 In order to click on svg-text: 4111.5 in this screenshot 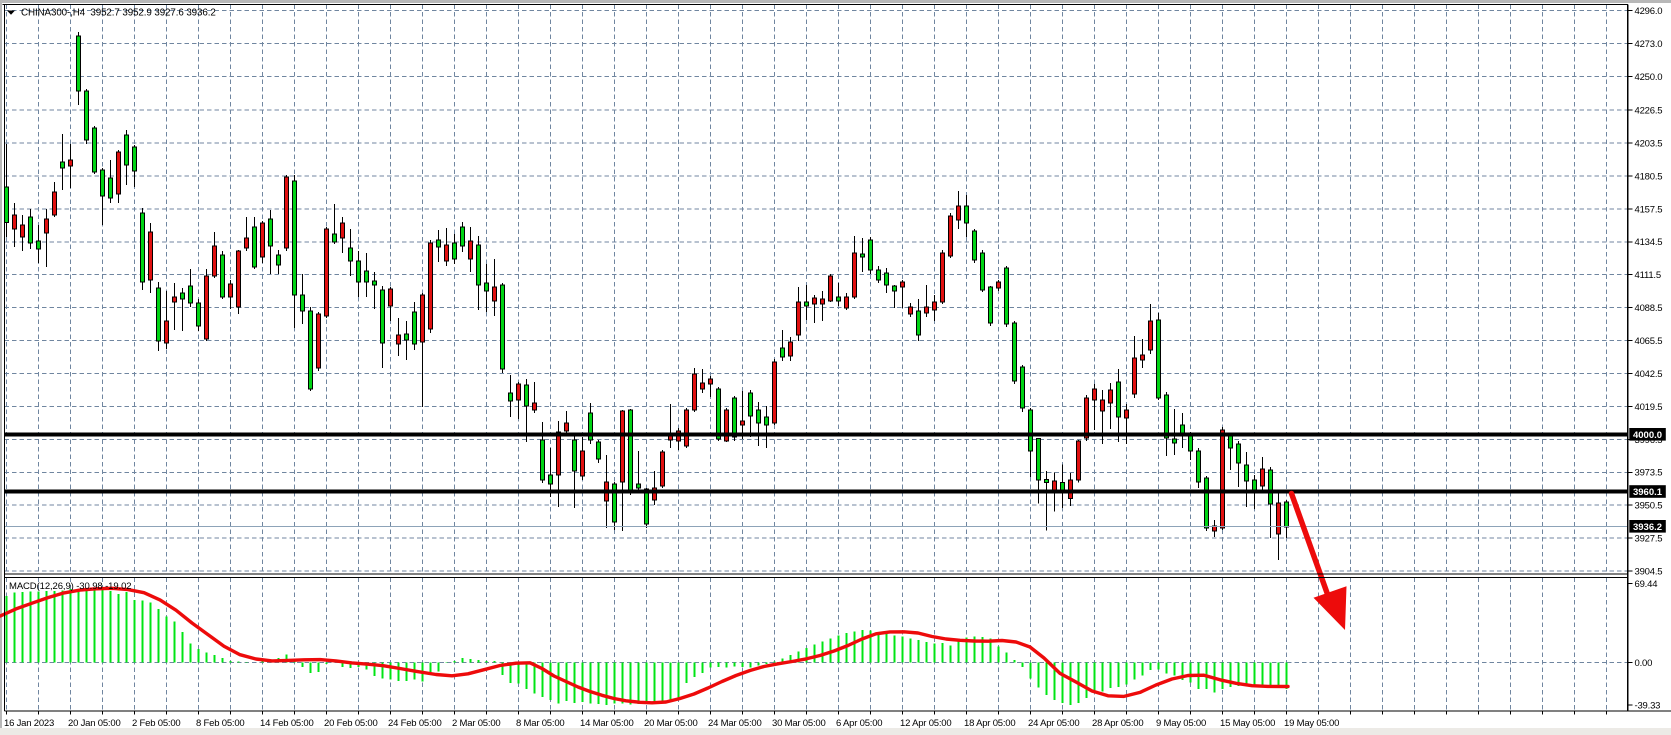, I will do `click(1648, 275)`.